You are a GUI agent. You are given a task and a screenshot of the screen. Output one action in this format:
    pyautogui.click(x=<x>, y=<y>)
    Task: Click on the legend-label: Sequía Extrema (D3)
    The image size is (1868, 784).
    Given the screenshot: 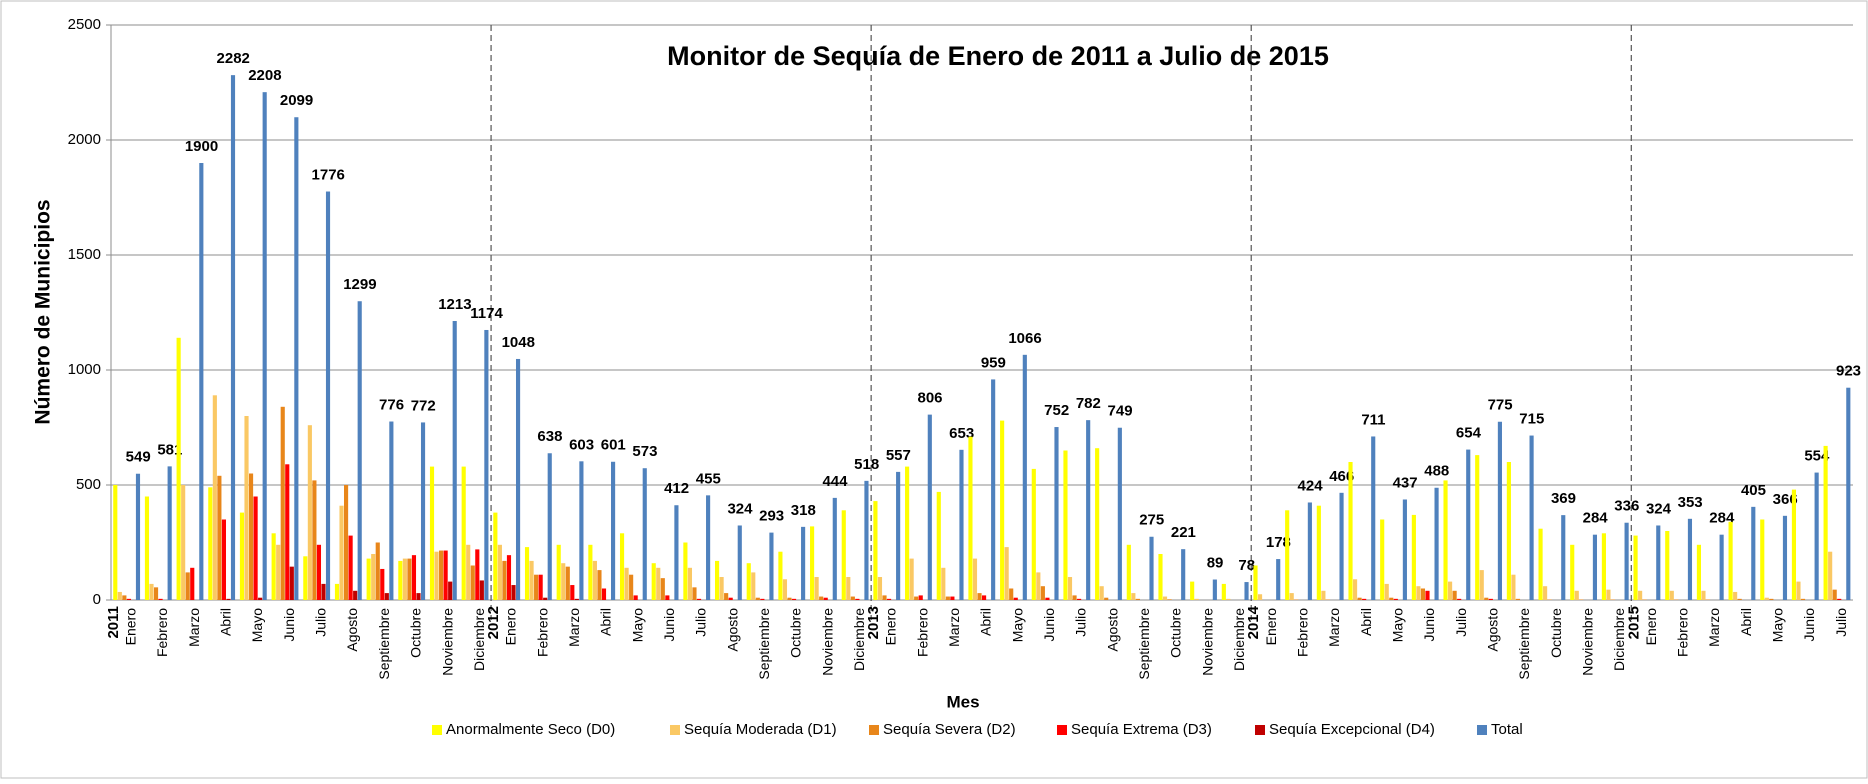 What is the action you would take?
    pyautogui.click(x=1141, y=729)
    